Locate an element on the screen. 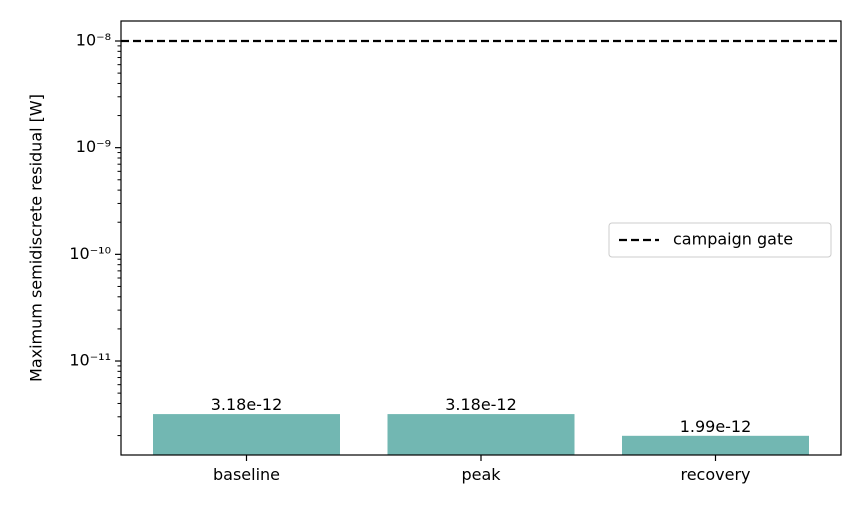  y-axis-label: Maximum semidiscrete residual [W] is located at coordinates (36, 238).